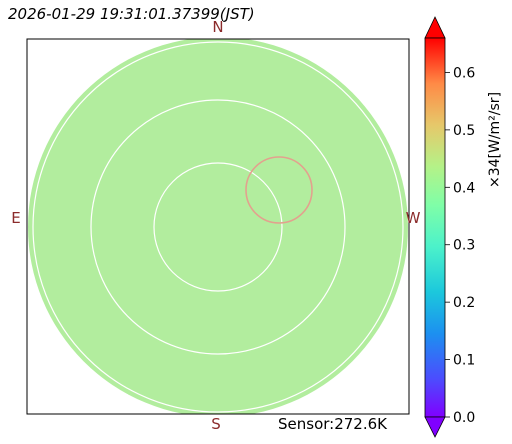 Image resolution: width=512 pixels, height=444 pixels. What do you see at coordinates (333, 424) in the screenshot?
I see `sensor-temperature: Sensor:272.6K` at bounding box center [333, 424].